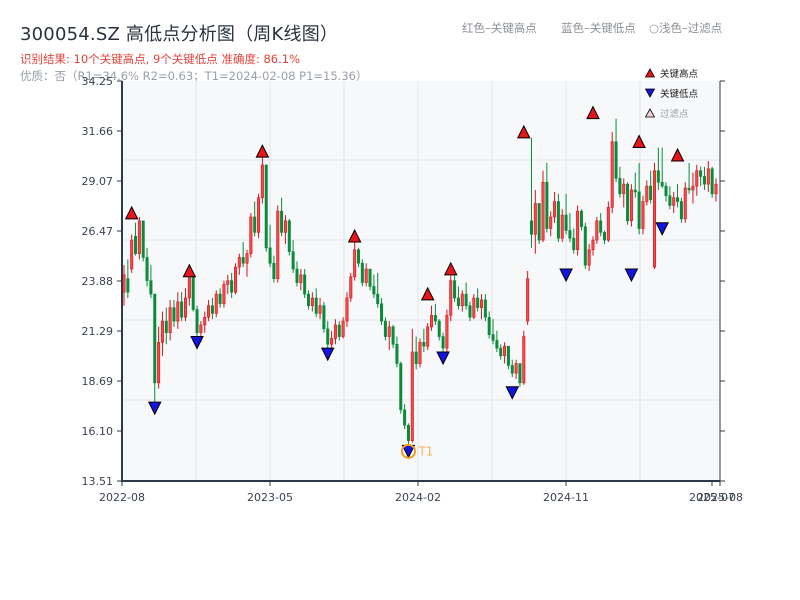 The height and width of the screenshot is (600, 800). Describe the element at coordinates (98, 431) in the screenshot. I see `y-tick-label: 16.10` at that location.